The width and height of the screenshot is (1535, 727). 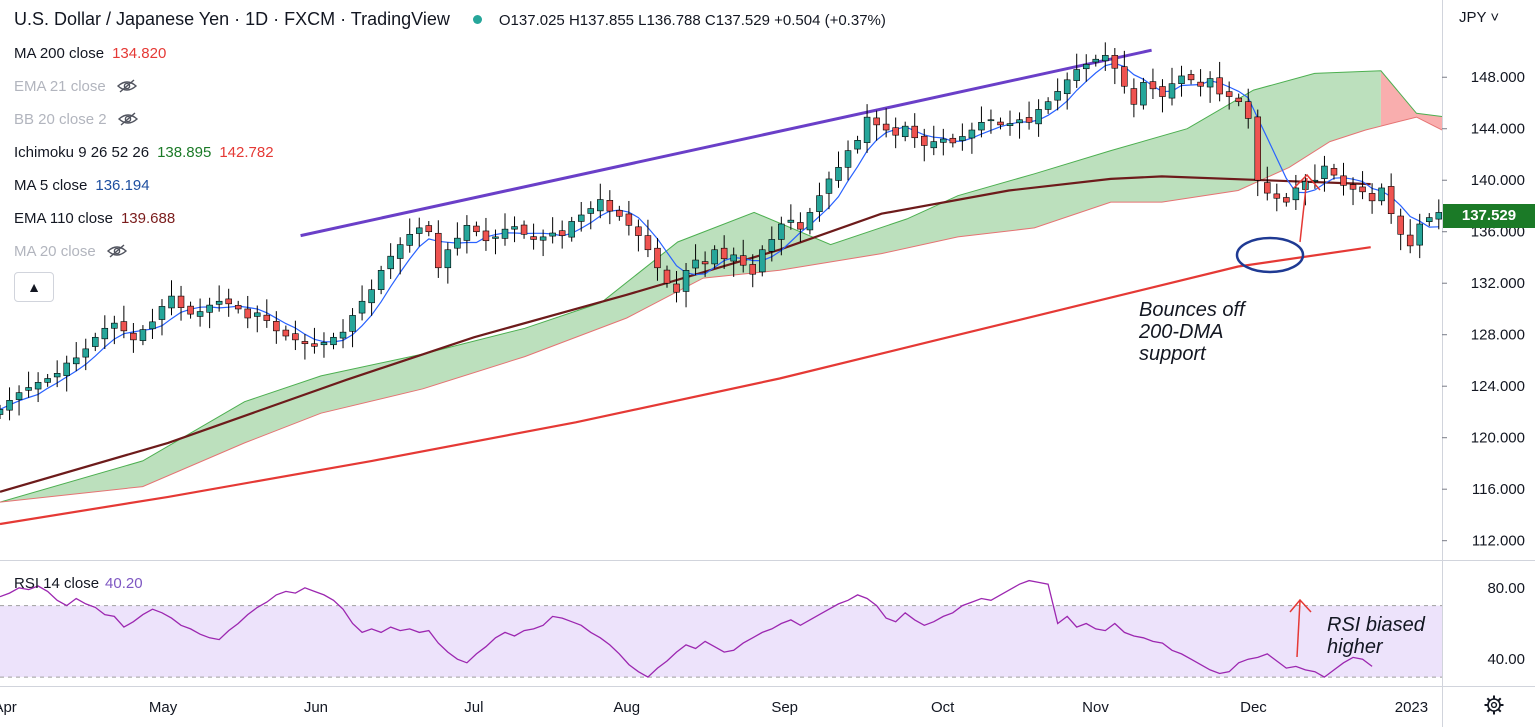 I want to click on y-tick-label: 144.000, so click(x=1498, y=129).